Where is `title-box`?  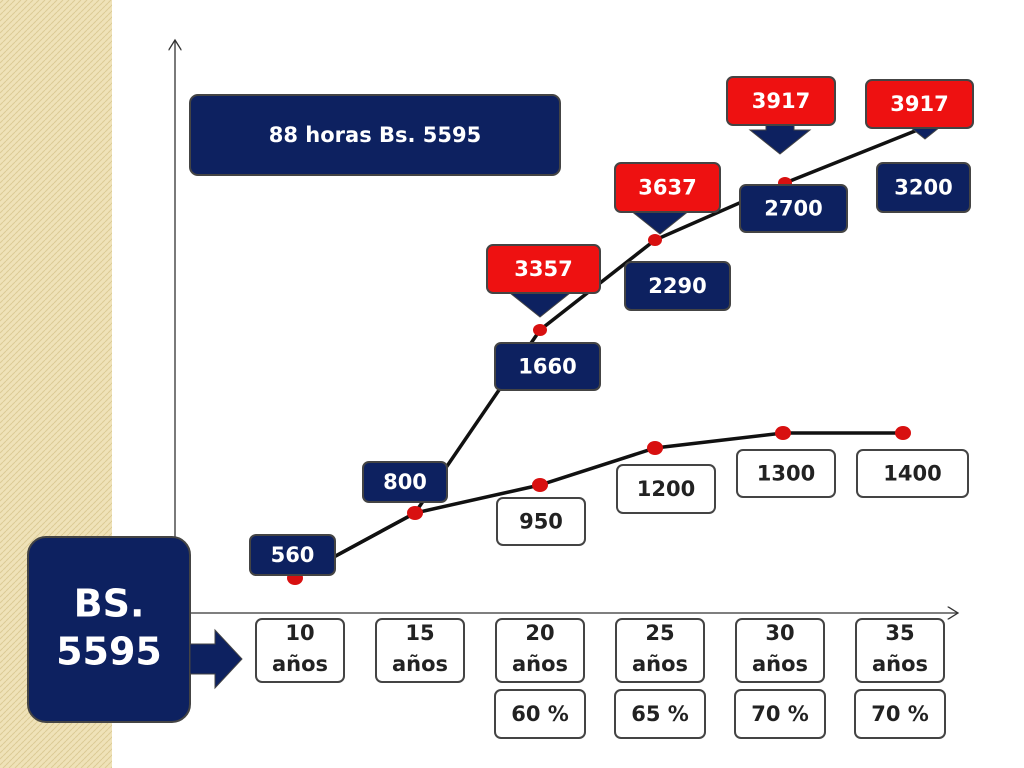 title-box is located at coordinates (375, 135).